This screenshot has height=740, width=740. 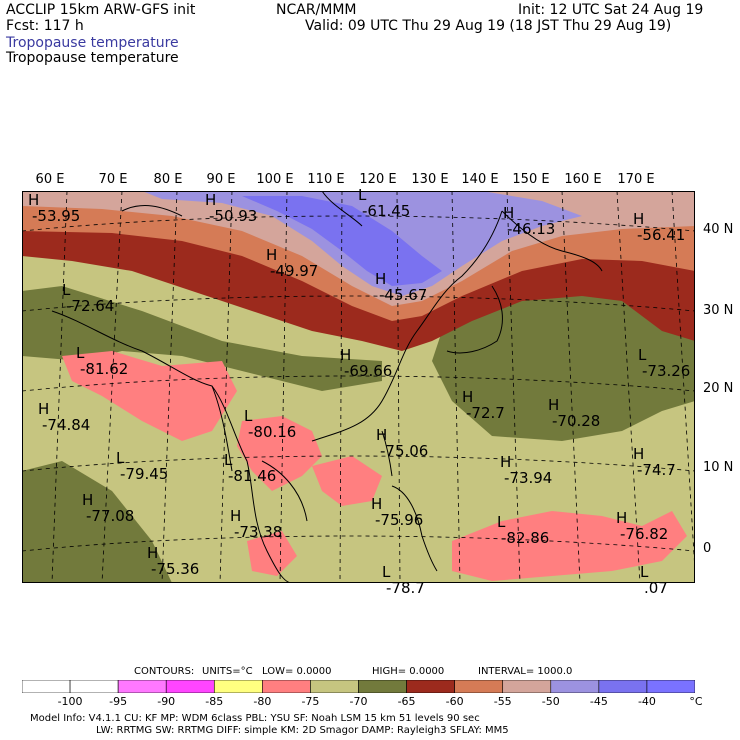 I want to click on lon-label: 140 E, so click(x=480, y=179).